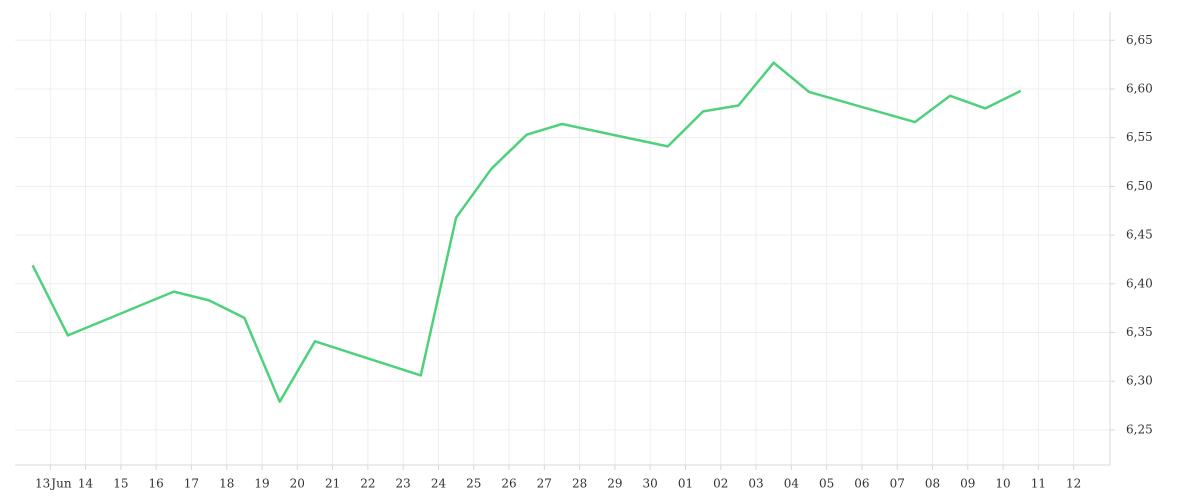 This screenshot has width=1200, height=500. I want to click on month-label: Jun, so click(60, 484).